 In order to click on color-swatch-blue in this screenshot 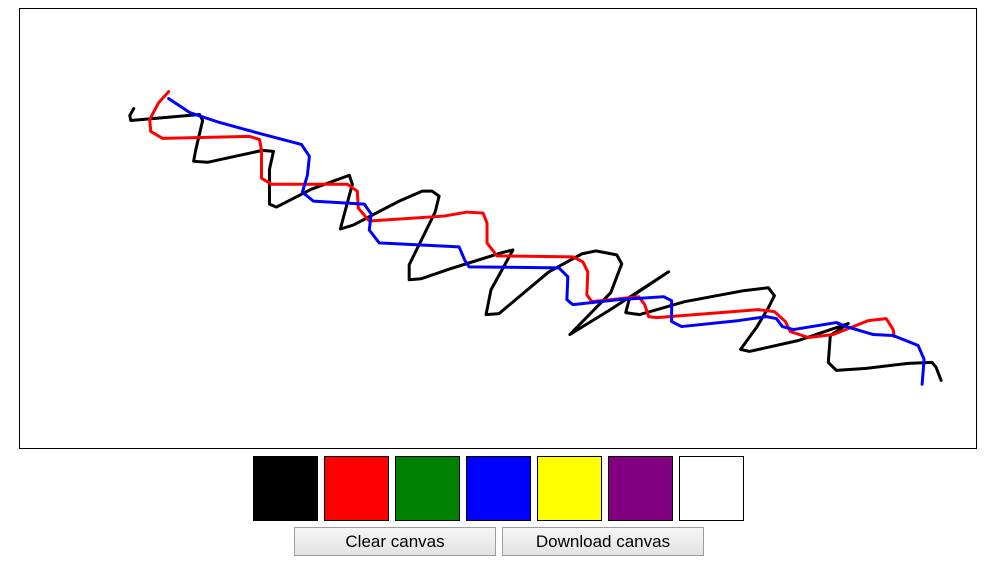, I will do `click(498, 488)`.